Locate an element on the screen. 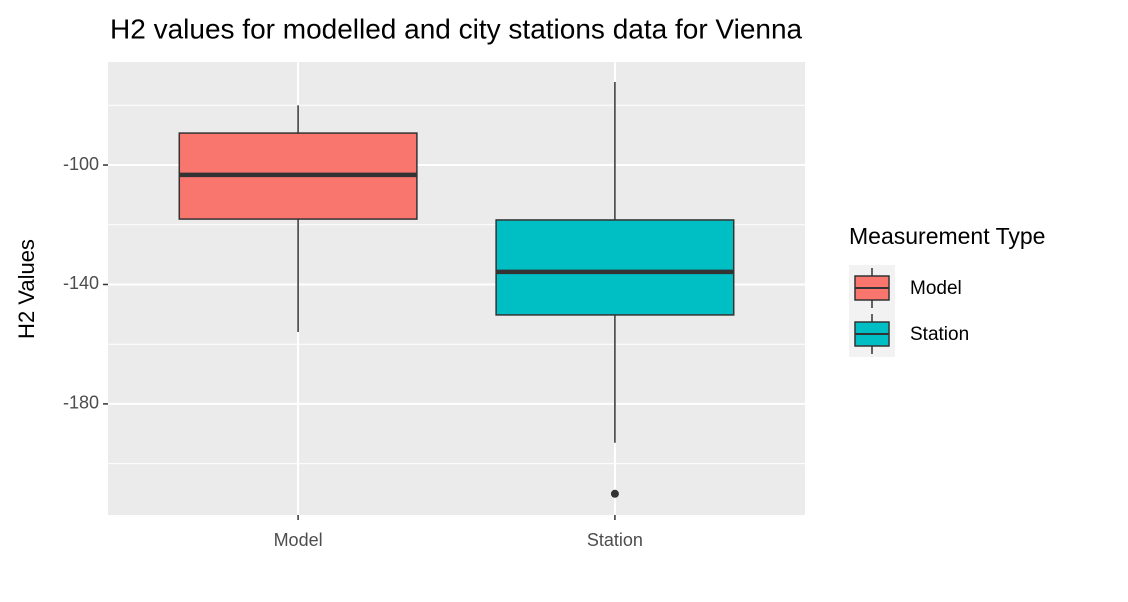 The height and width of the screenshot is (602, 1128). box is located at coordinates (615, 267).